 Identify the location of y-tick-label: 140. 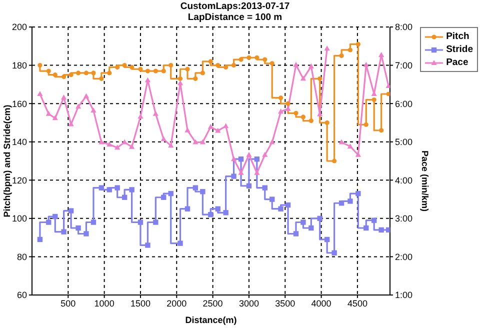
(19, 142).